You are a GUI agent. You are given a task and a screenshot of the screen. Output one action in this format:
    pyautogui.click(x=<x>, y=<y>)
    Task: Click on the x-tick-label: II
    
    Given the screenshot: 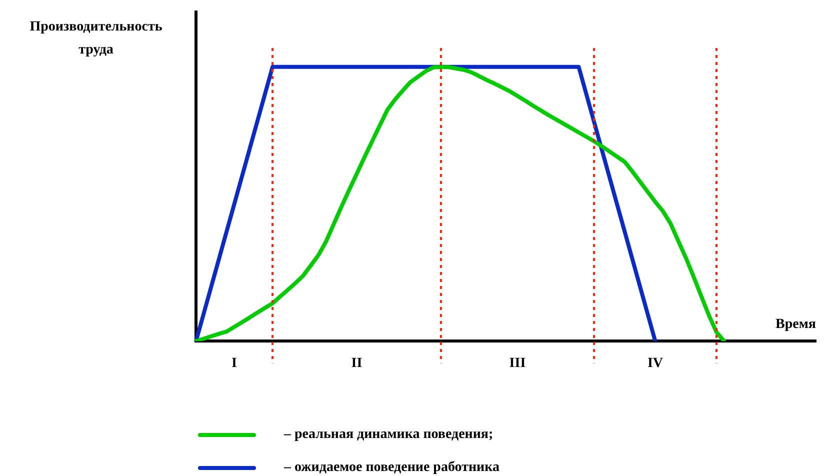 What is the action you would take?
    pyautogui.click(x=356, y=364)
    